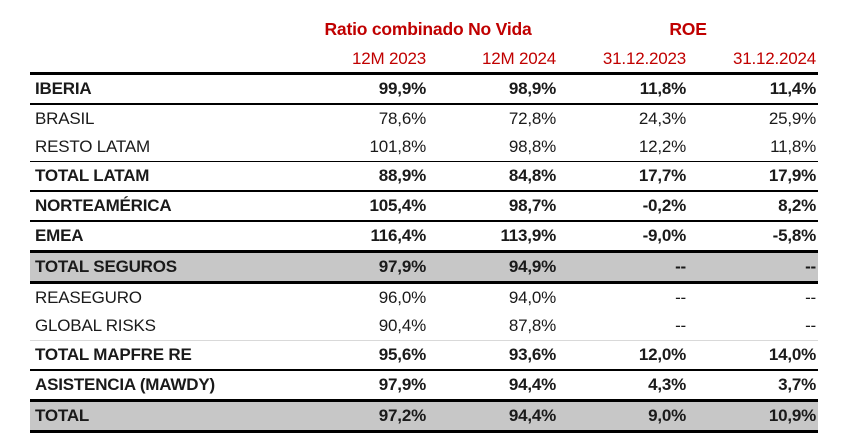 The width and height of the screenshot is (868, 446). Describe the element at coordinates (363, 237) in the screenshot. I see `cell: 116,4%` at that location.